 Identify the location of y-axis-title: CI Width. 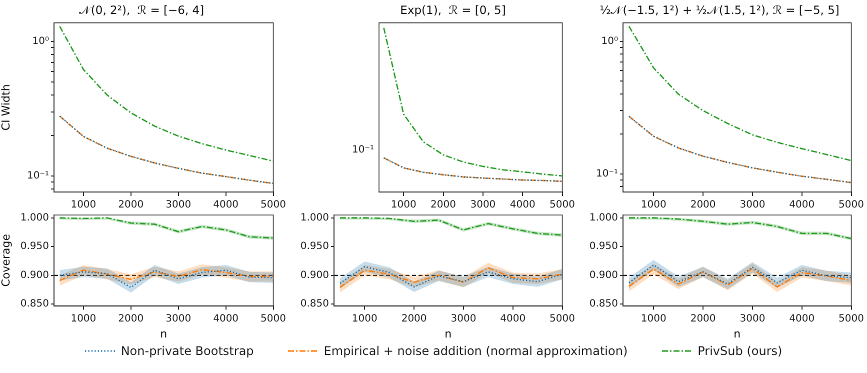
(6, 107).